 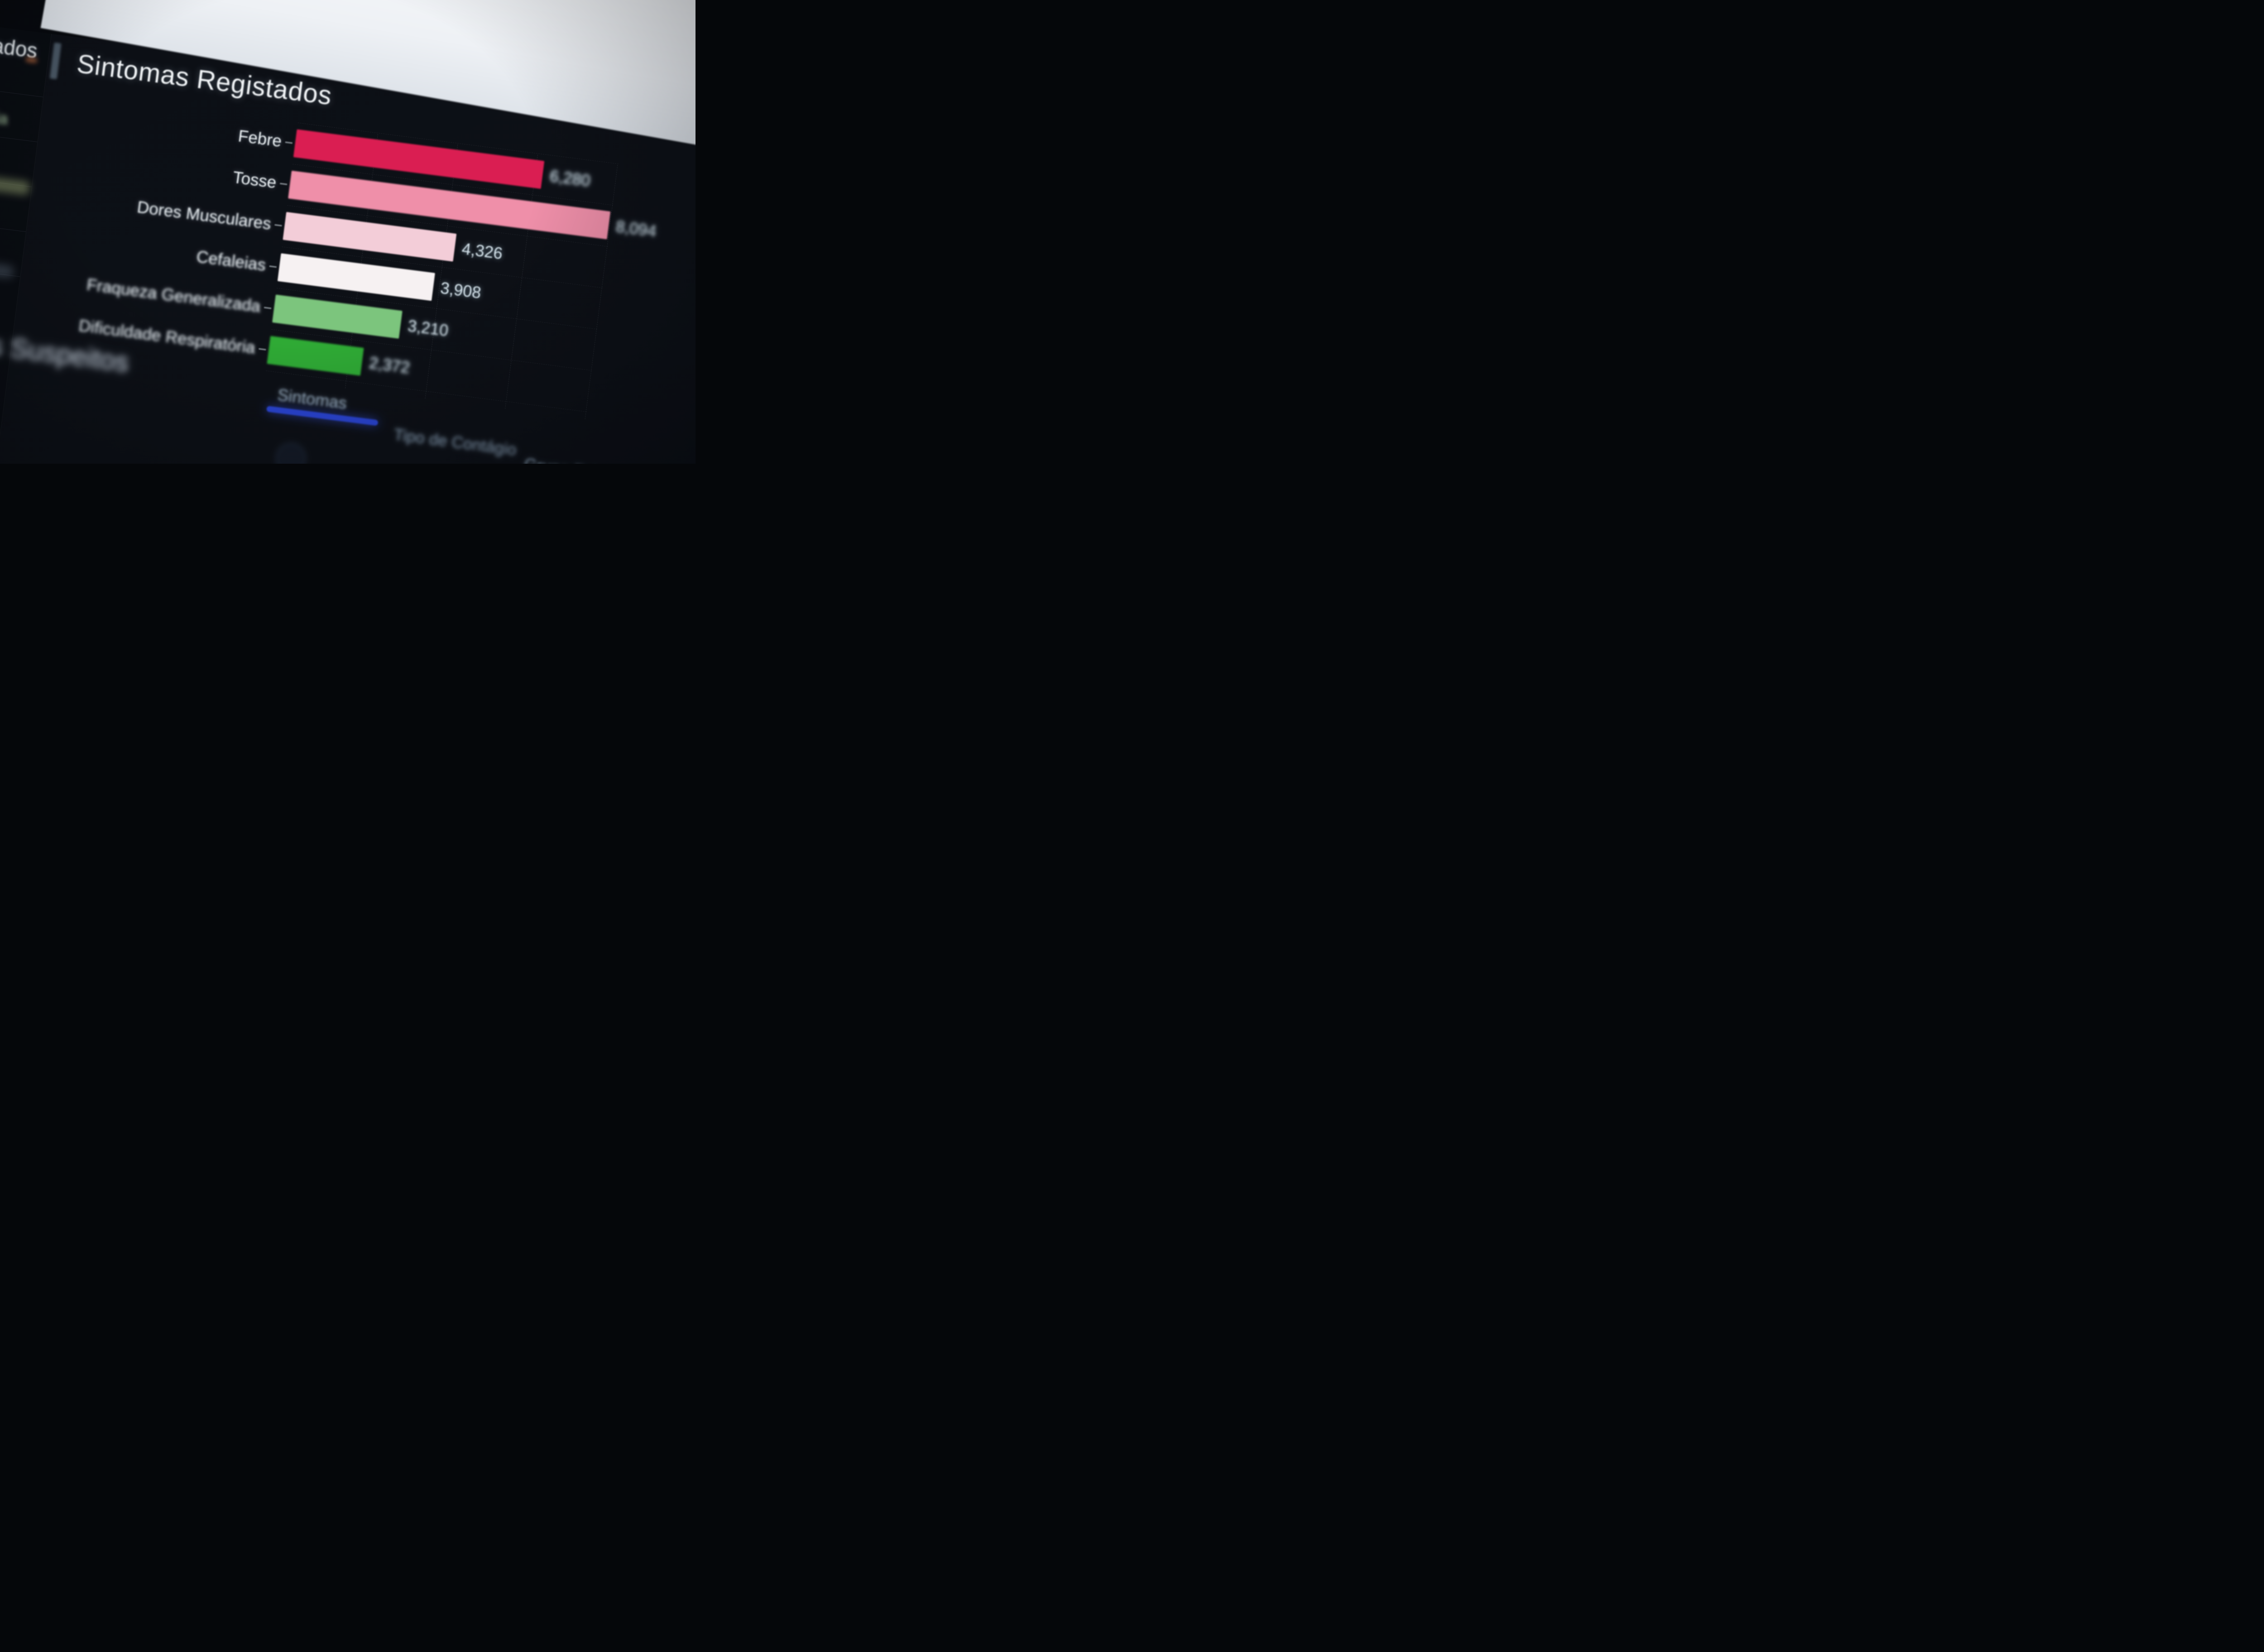 What do you see at coordinates (428, 328) in the screenshot?
I see `bar-value-fraqueza-generalizada: 3,210` at bounding box center [428, 328].